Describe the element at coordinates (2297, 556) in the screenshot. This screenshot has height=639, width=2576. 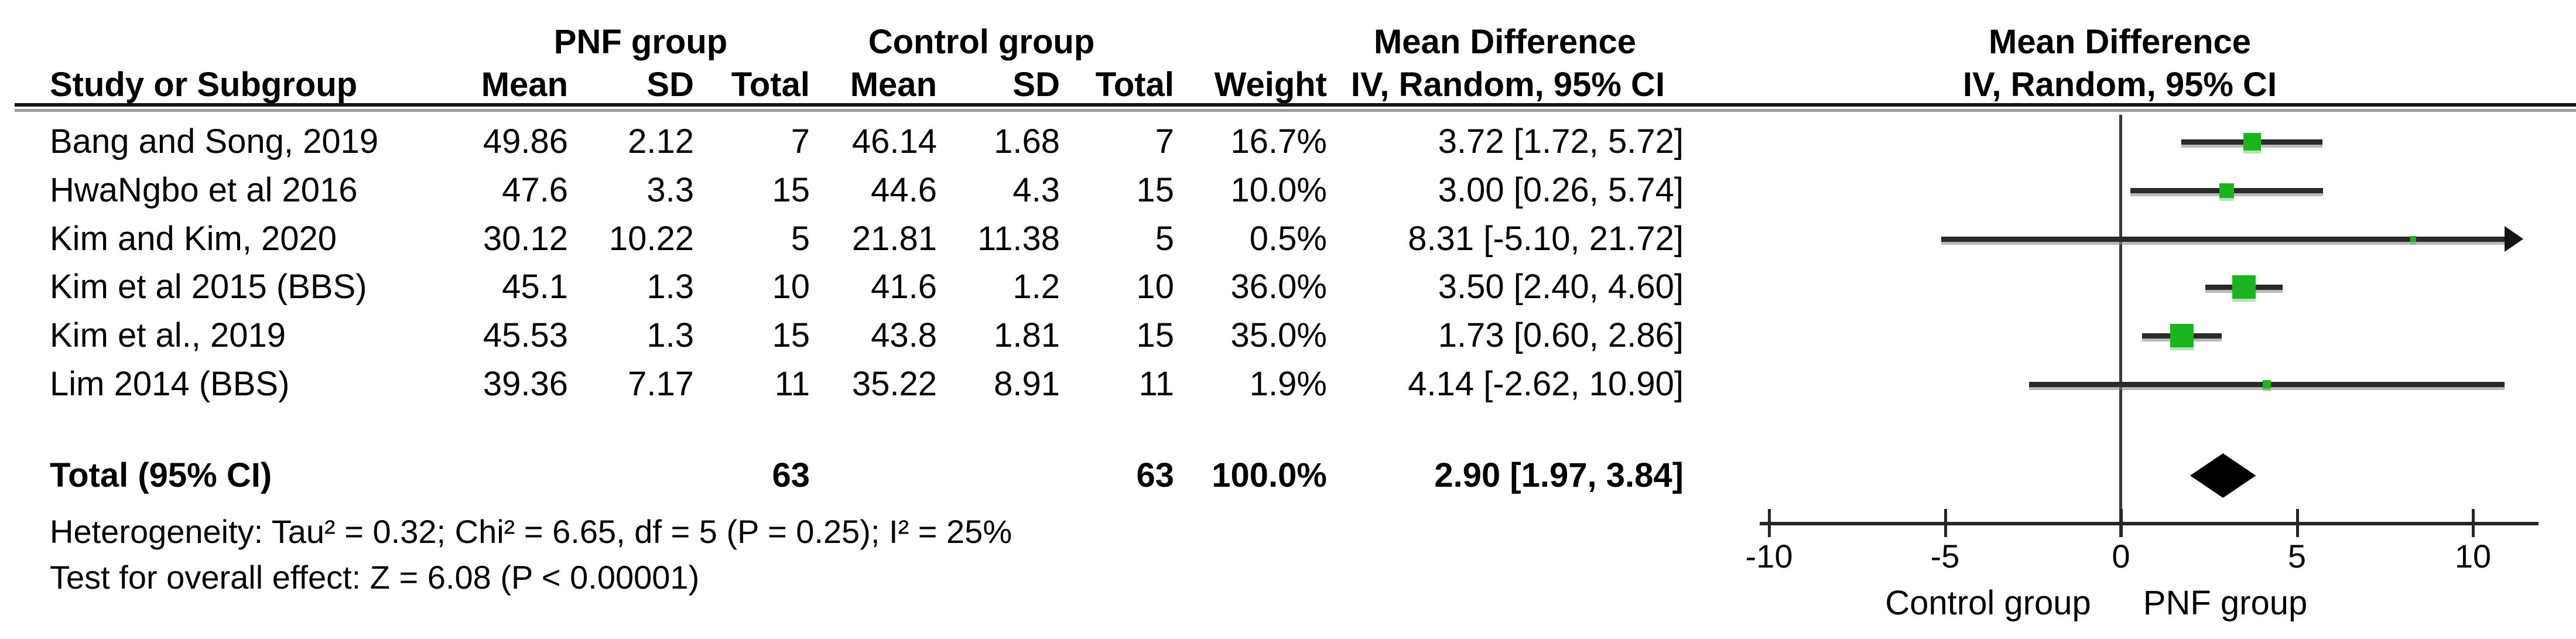
I see `axis-tick-label: 5` at that location.